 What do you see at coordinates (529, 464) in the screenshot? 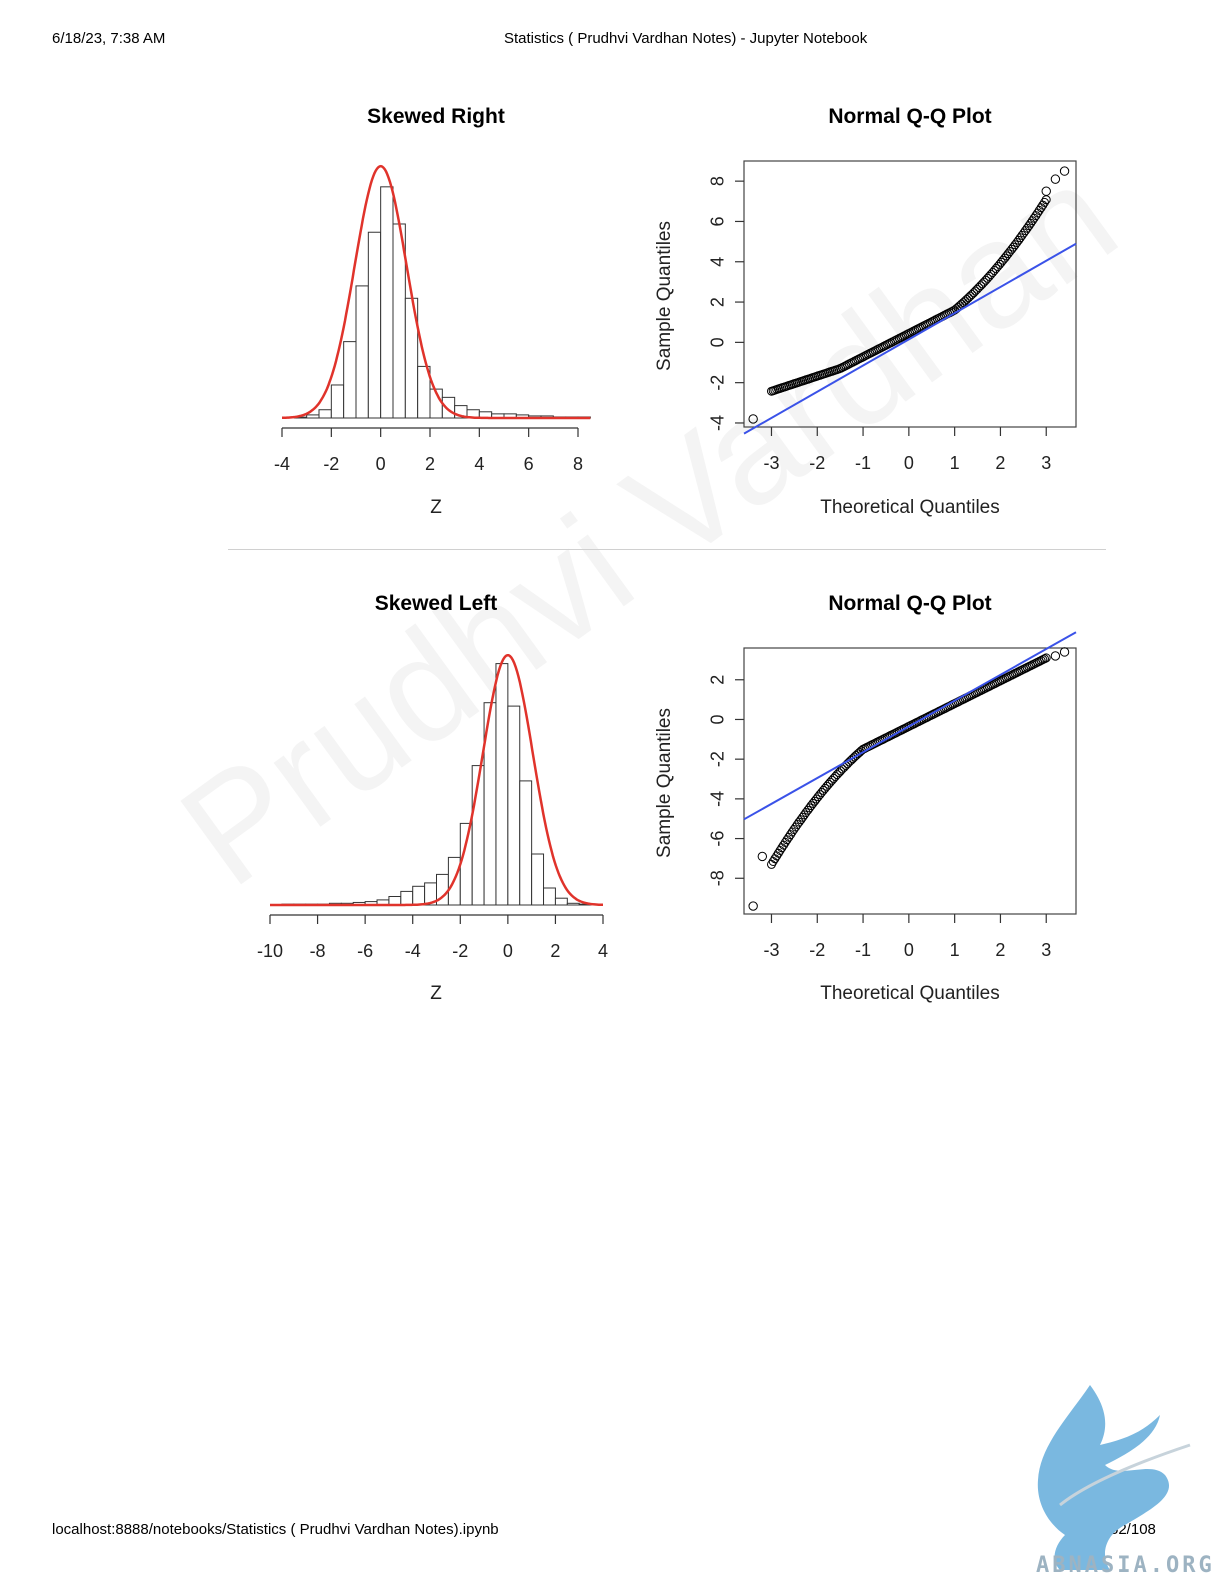
I see `x-tick-label: 6` at bounding box center [529, 464].